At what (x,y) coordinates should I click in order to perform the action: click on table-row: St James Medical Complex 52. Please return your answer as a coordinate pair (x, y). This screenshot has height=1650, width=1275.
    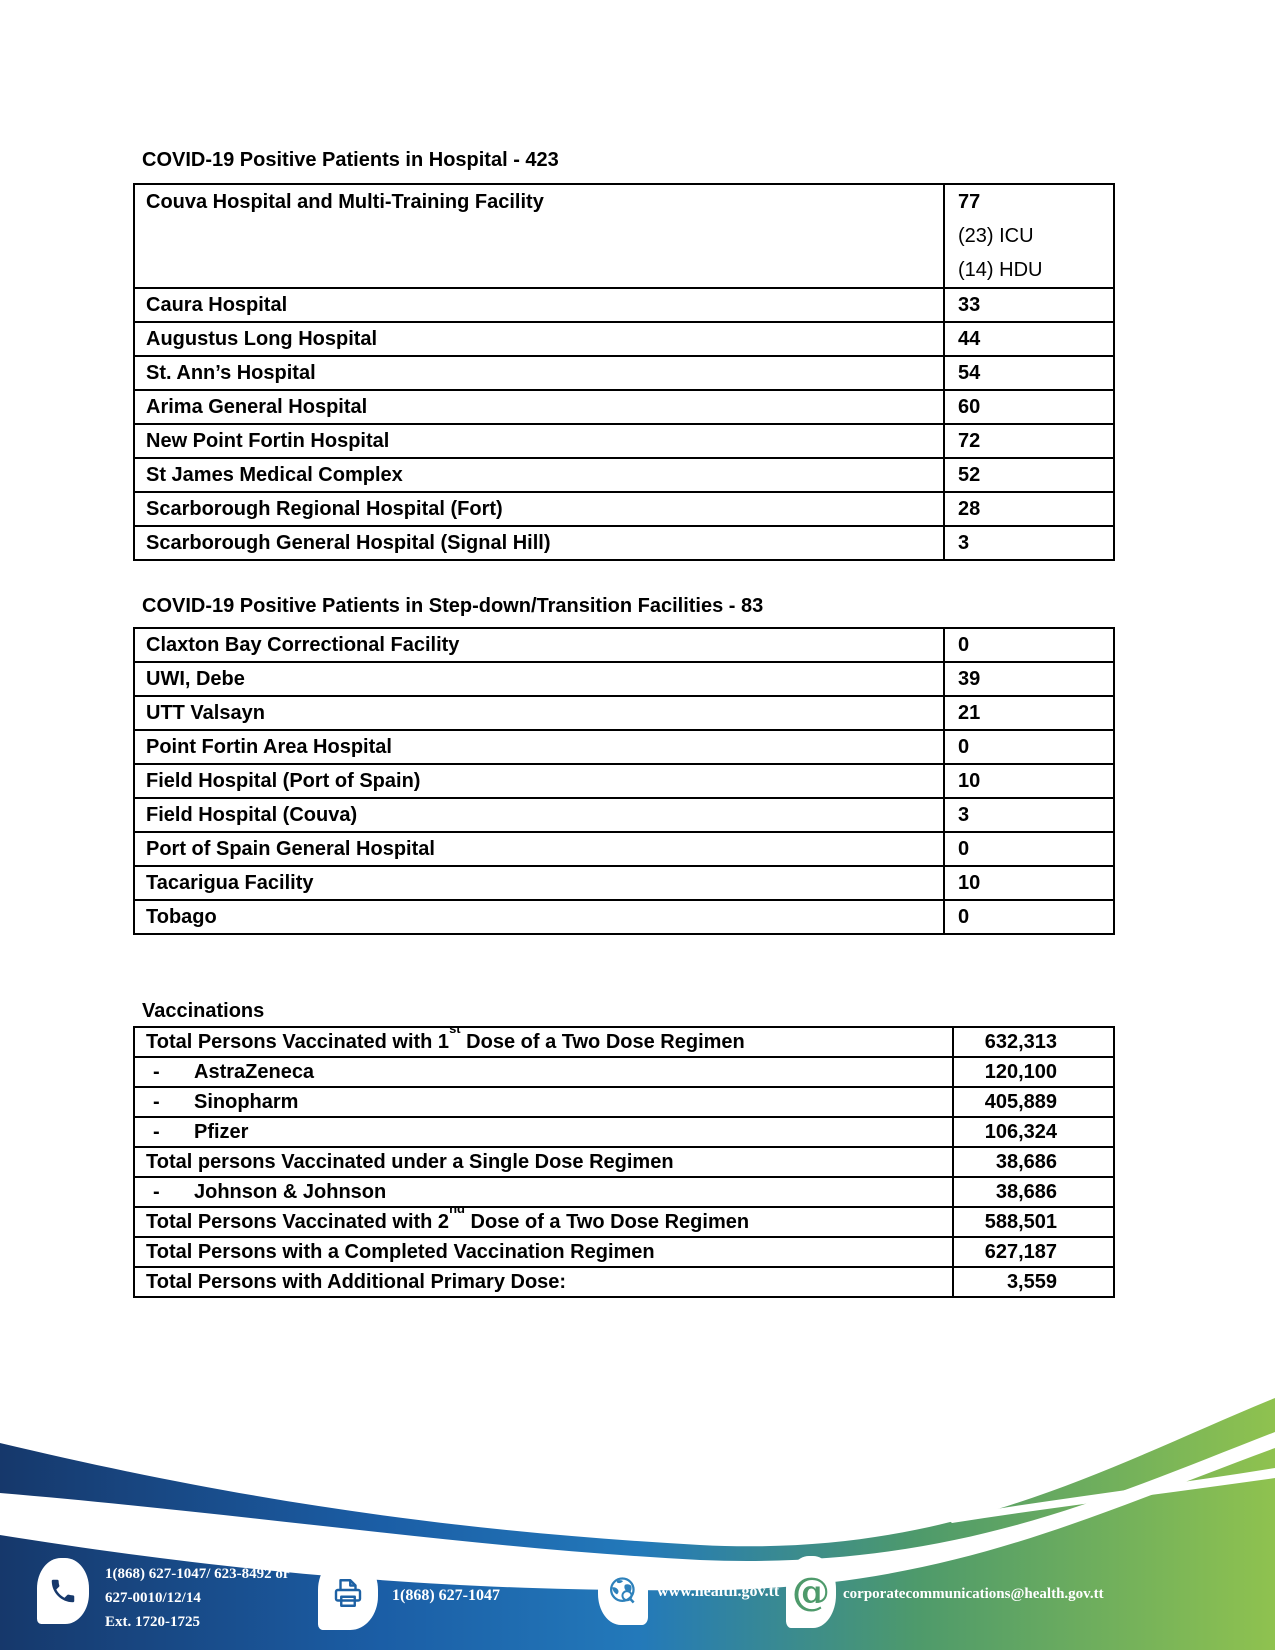
    Looking at the image, I should click on (624, 475).